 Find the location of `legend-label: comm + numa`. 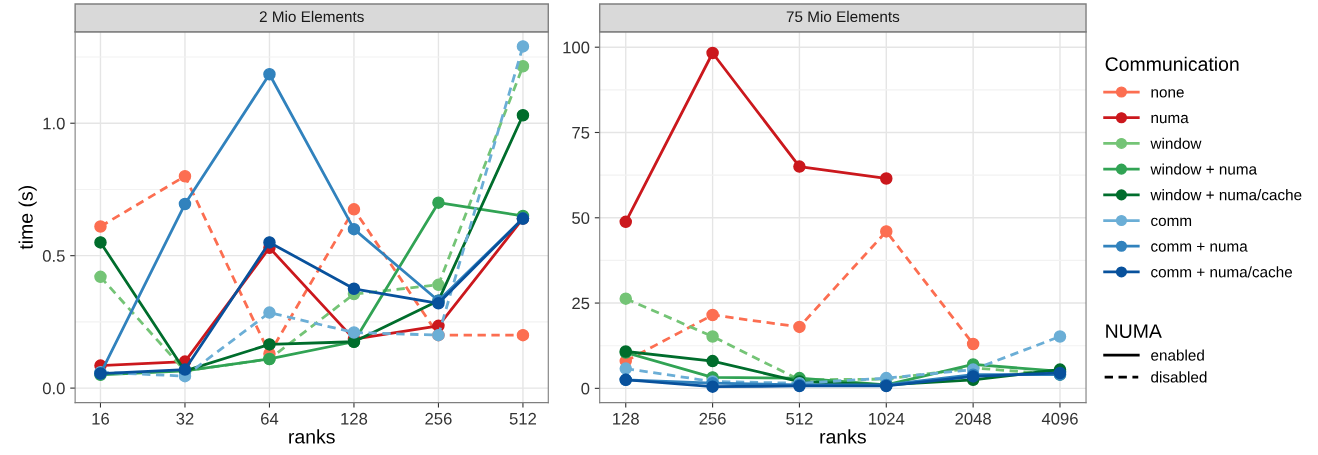

legend-label: comm + numa is located at coordinates (1199, 247).